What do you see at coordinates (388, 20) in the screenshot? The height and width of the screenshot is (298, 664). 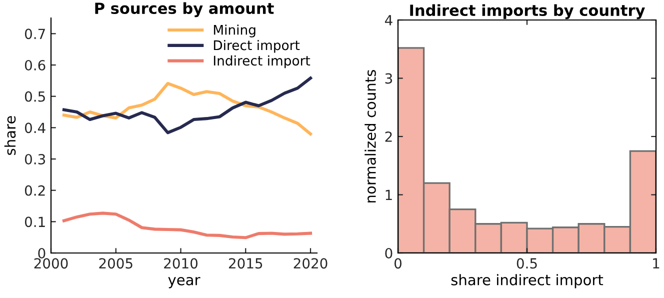 I see `y-tick-label: 4` at bounding box center [388, 20].